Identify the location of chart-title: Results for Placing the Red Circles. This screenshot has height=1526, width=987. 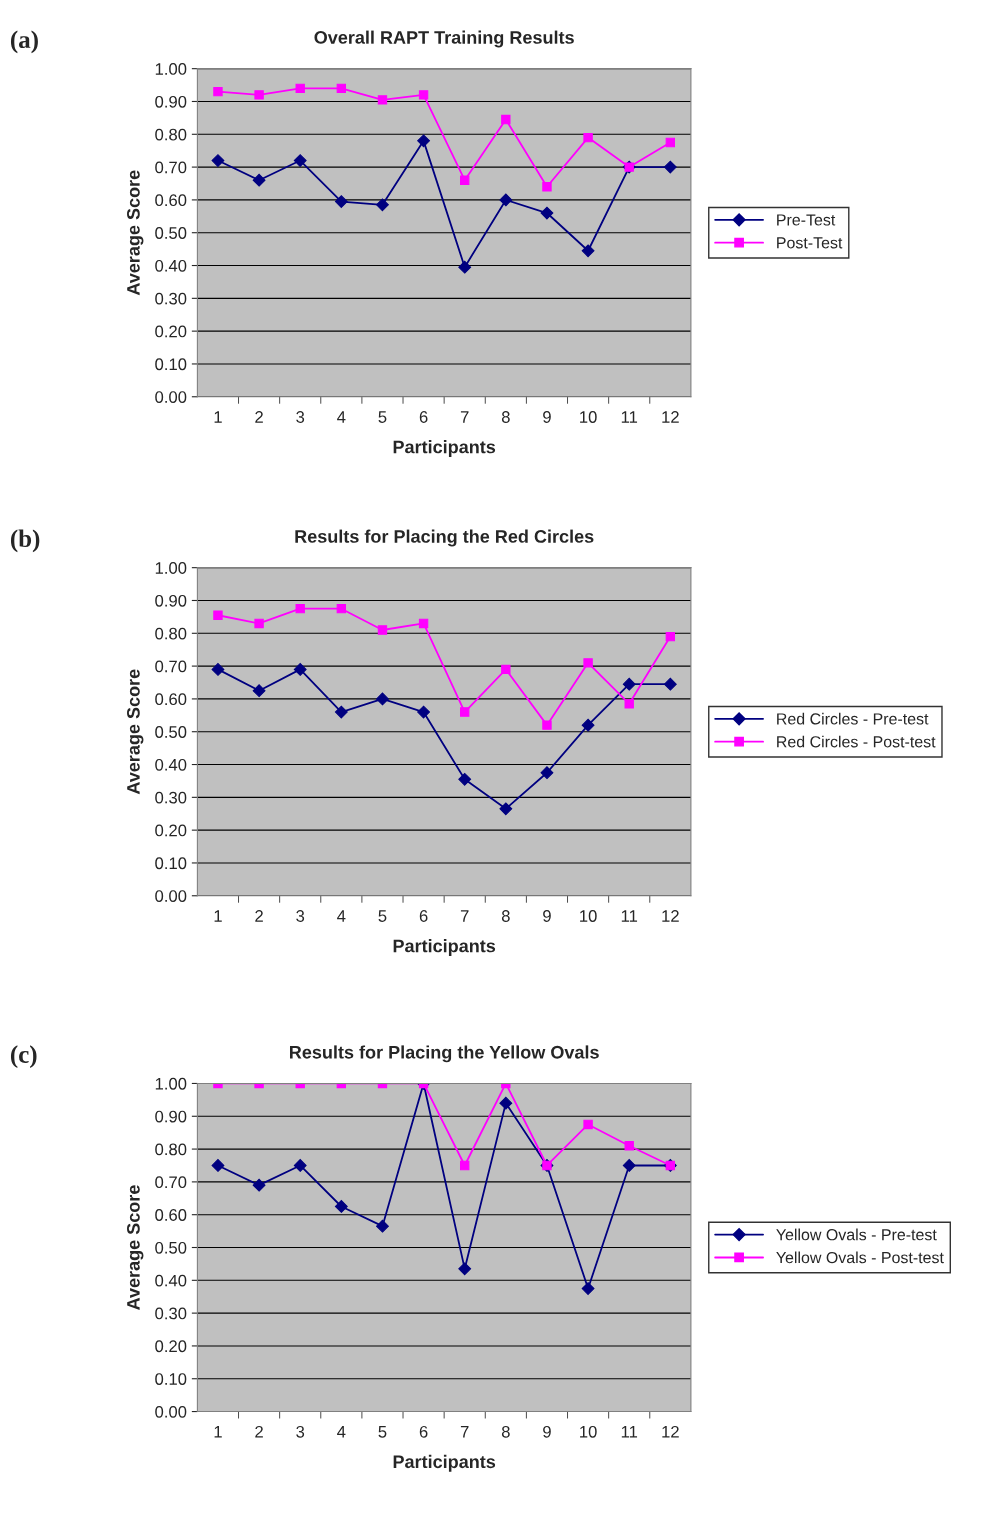
(444, 538).